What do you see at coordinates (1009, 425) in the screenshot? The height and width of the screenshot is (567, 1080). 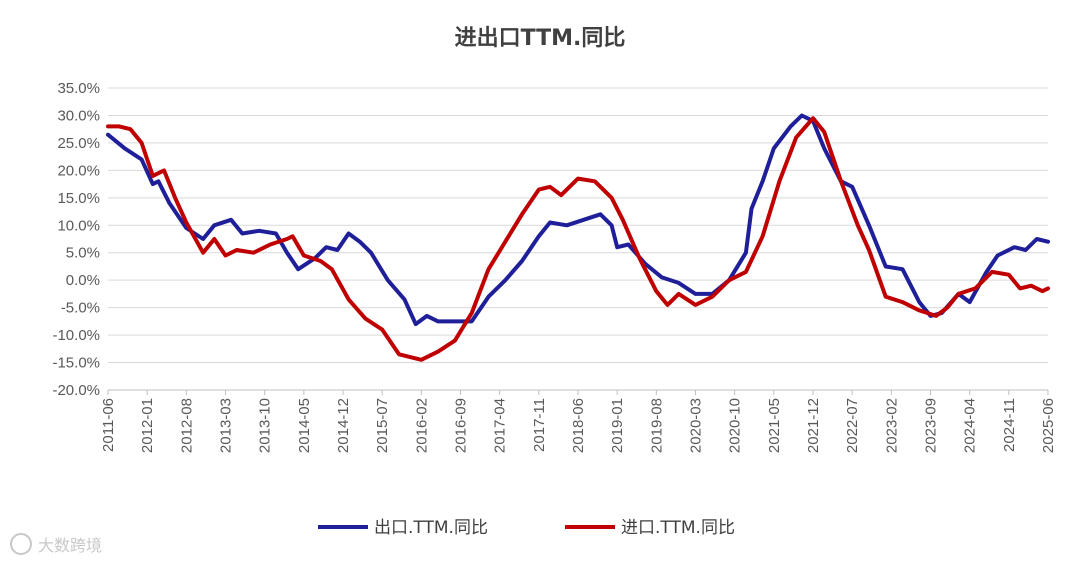 I see `x-tick-label: 2024-11` at bounding box center [1009, 425].